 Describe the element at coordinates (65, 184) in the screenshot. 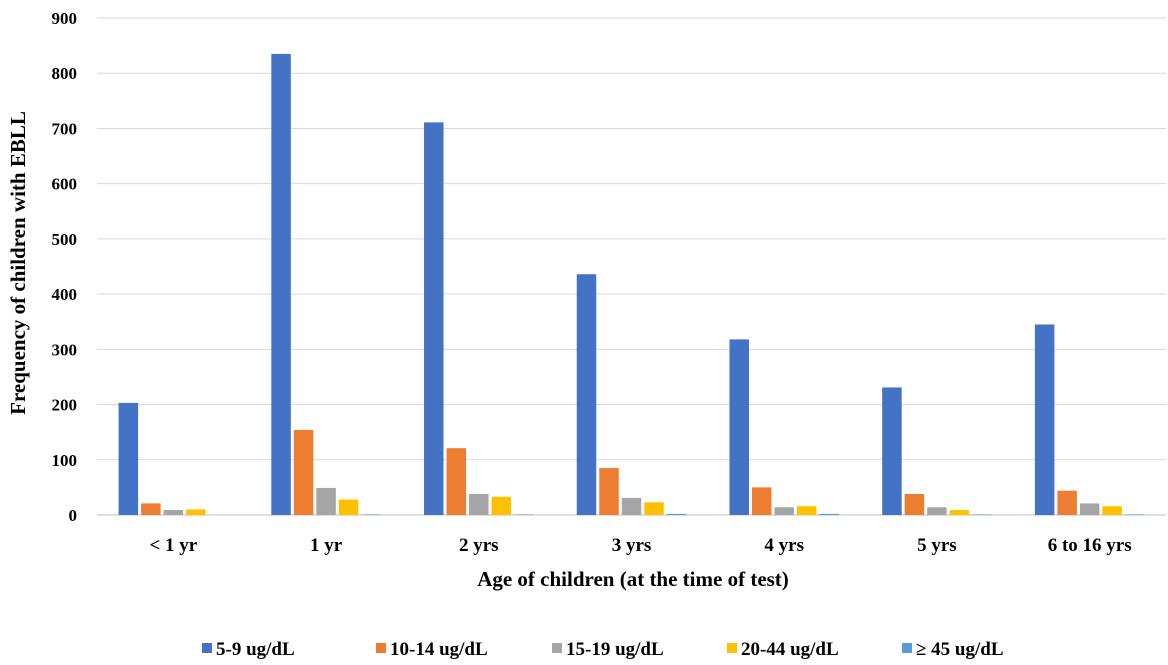

I see `y-tick-label: 600` at that location.